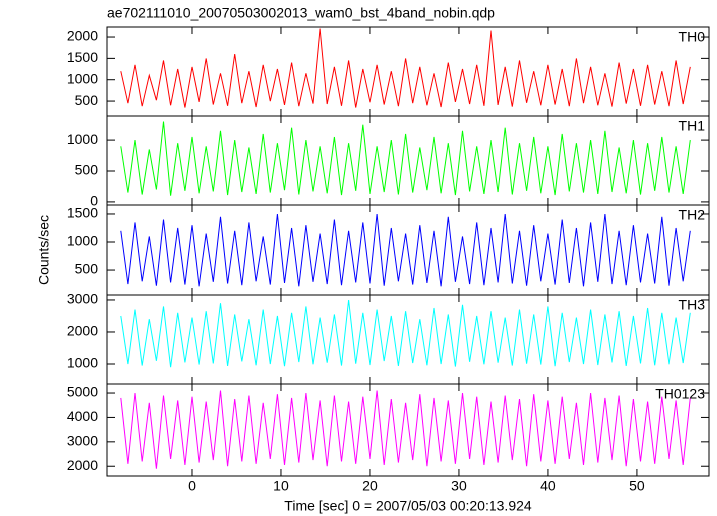 The width and height of the screenshot is (717, 516). I want to click on x-tick-label: 30, so click(459, 486).